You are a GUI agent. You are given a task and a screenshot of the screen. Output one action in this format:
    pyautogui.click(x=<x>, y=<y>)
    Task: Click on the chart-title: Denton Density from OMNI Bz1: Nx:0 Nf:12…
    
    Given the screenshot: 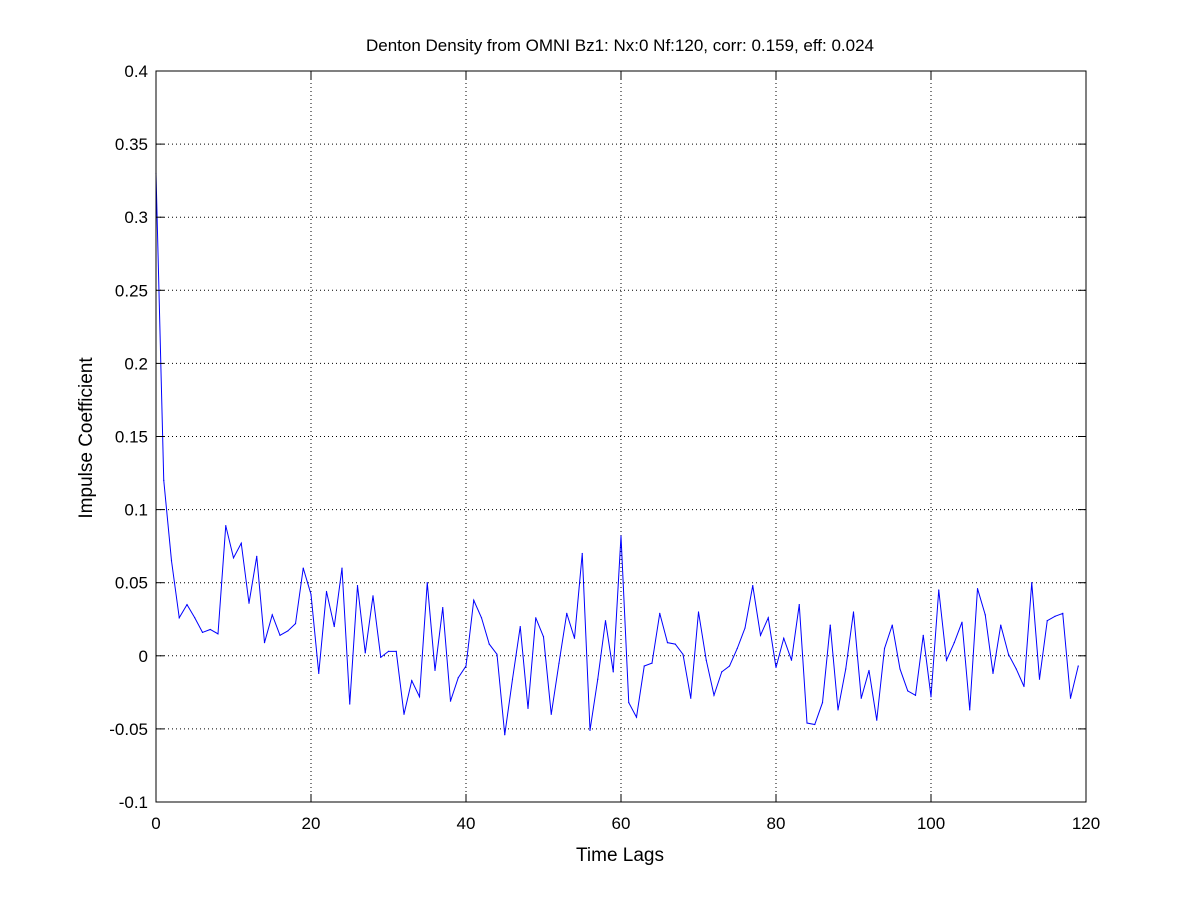 What is the action you would take?
    pyautogui.click(x=620, y=45)
    